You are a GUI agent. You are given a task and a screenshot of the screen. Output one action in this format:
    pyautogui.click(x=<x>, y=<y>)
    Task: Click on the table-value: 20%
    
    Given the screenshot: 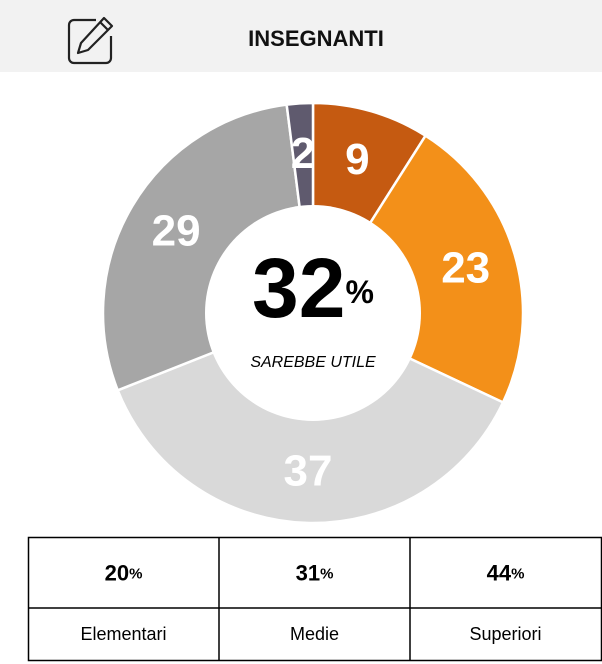 What is the action you would take?
    pyautogui.click(x=124, y=572)
    